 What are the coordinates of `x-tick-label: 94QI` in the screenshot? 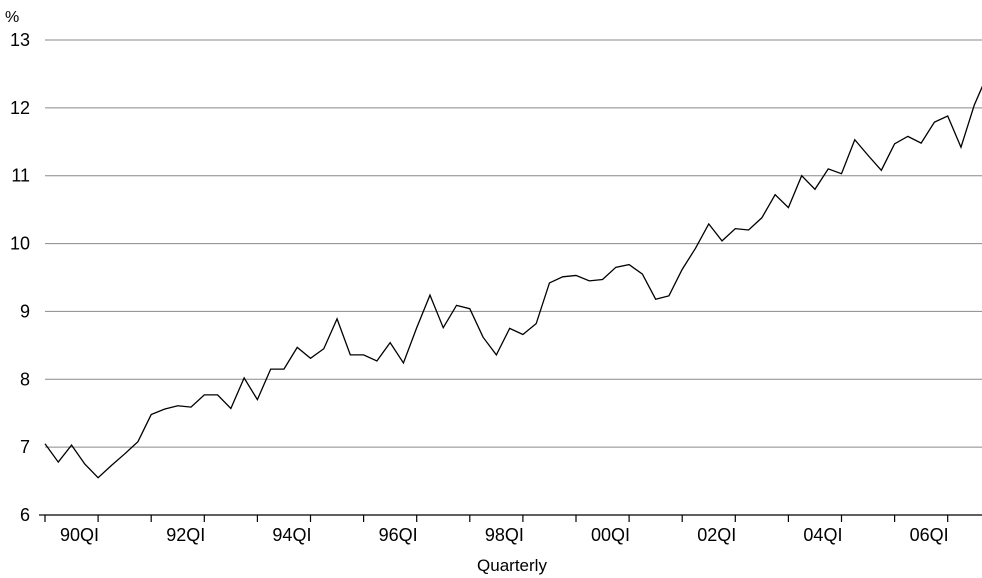 It's located at (291, 535).